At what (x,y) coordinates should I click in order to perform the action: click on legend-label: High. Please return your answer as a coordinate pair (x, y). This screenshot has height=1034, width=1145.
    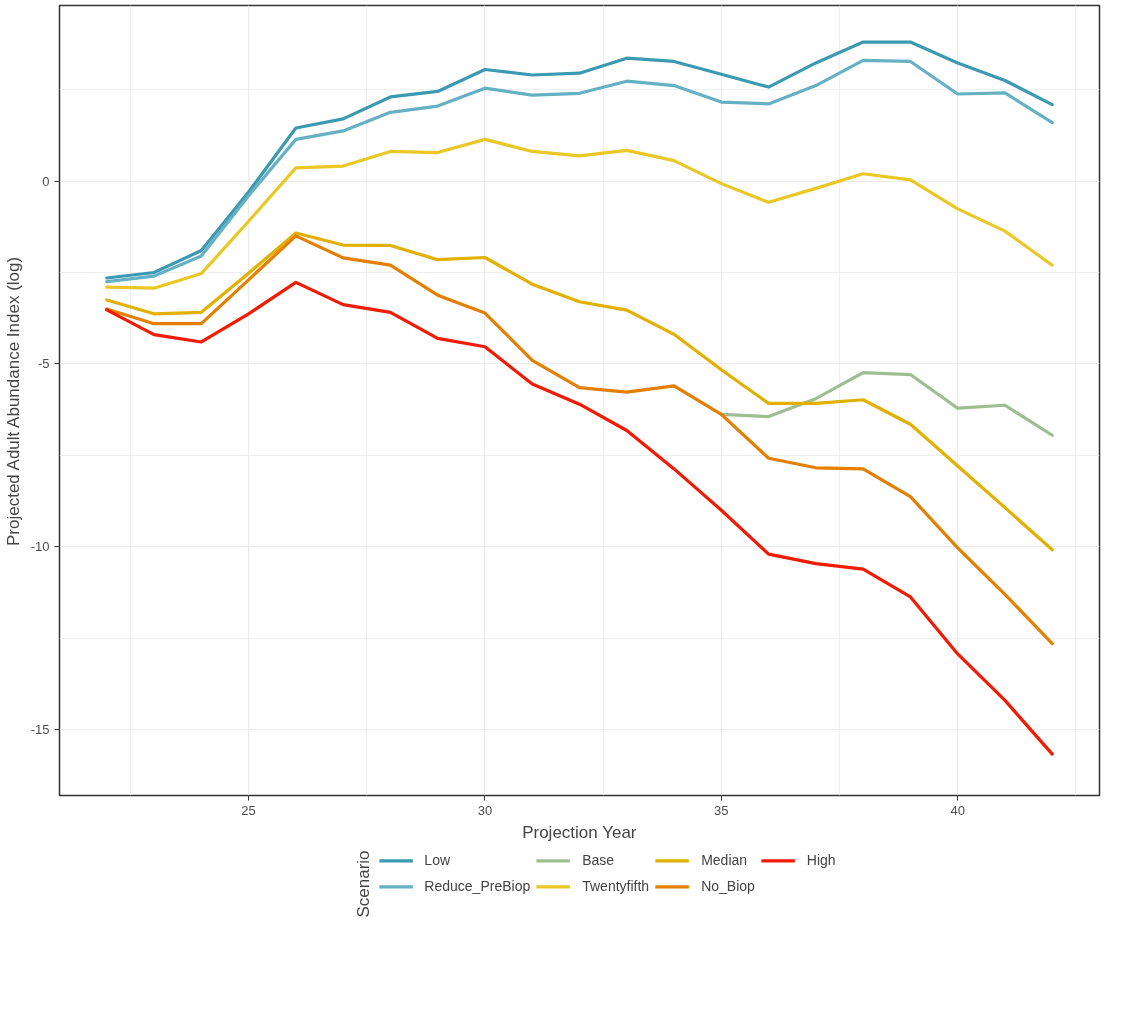
    Looking at the image, I should click on (821, 860).